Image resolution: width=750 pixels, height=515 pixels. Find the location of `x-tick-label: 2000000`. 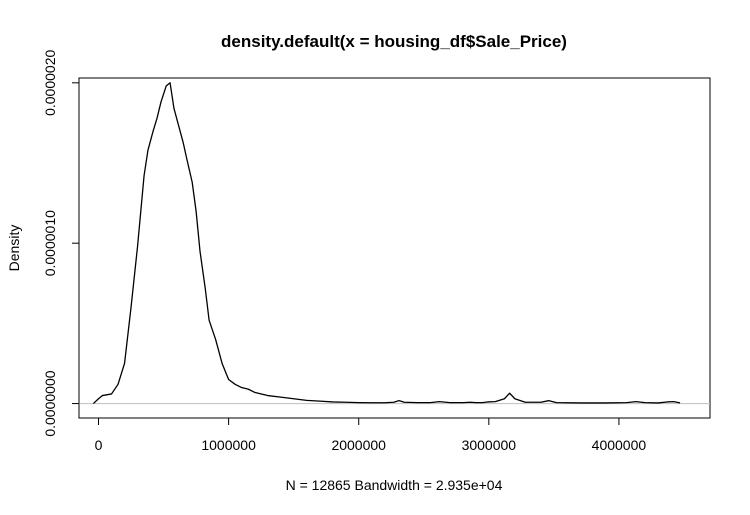

x-tick-label: 2000000 is located at coordinates (358, 445).